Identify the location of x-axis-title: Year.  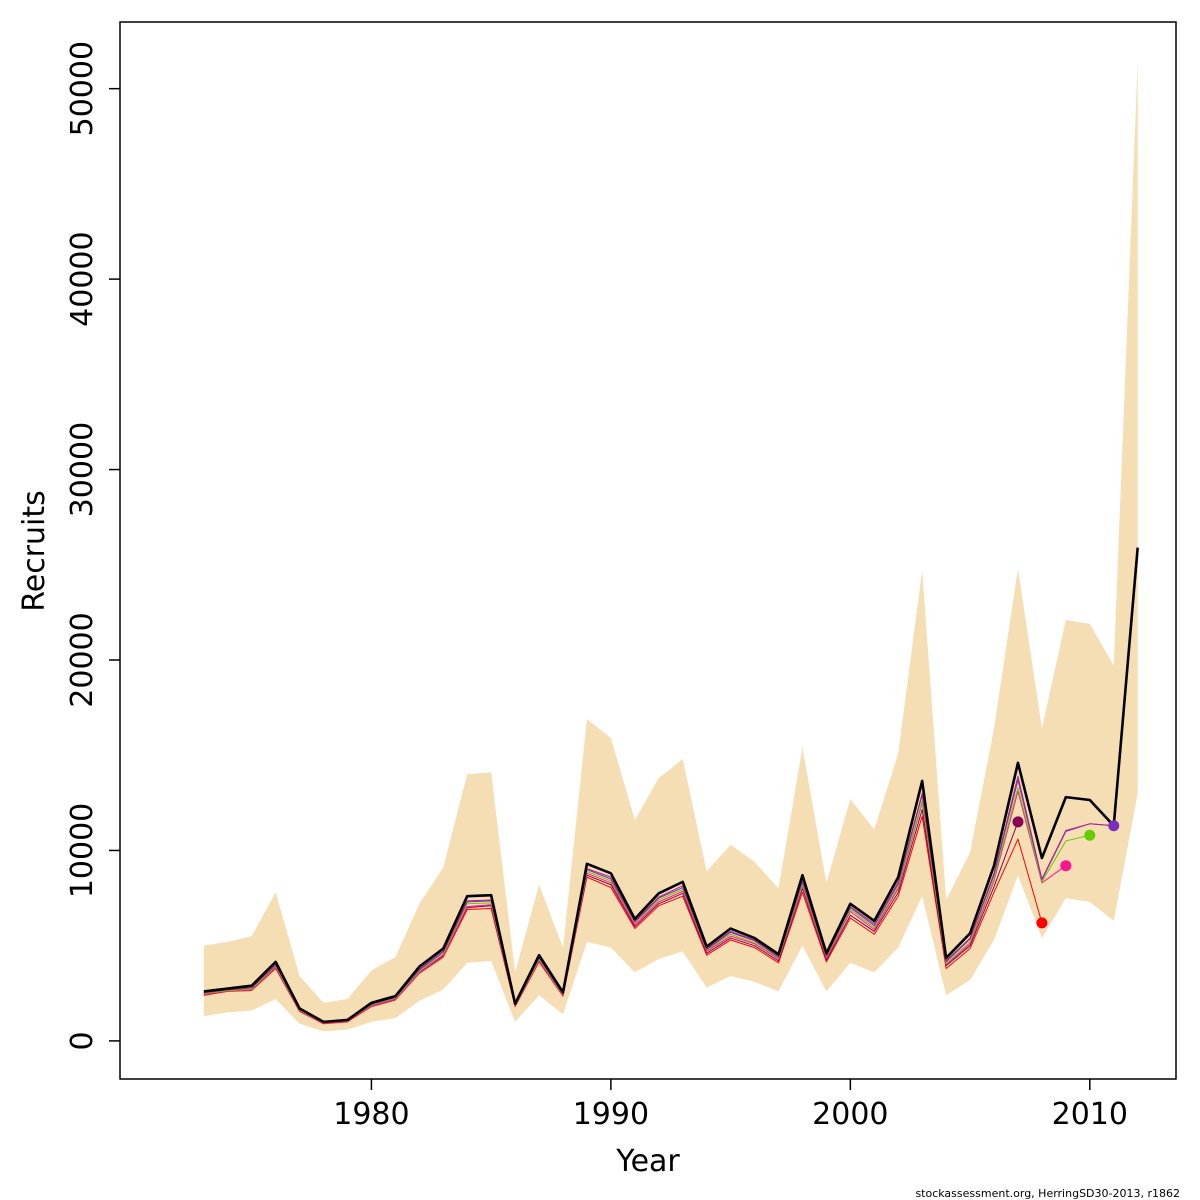
(647, 1161).